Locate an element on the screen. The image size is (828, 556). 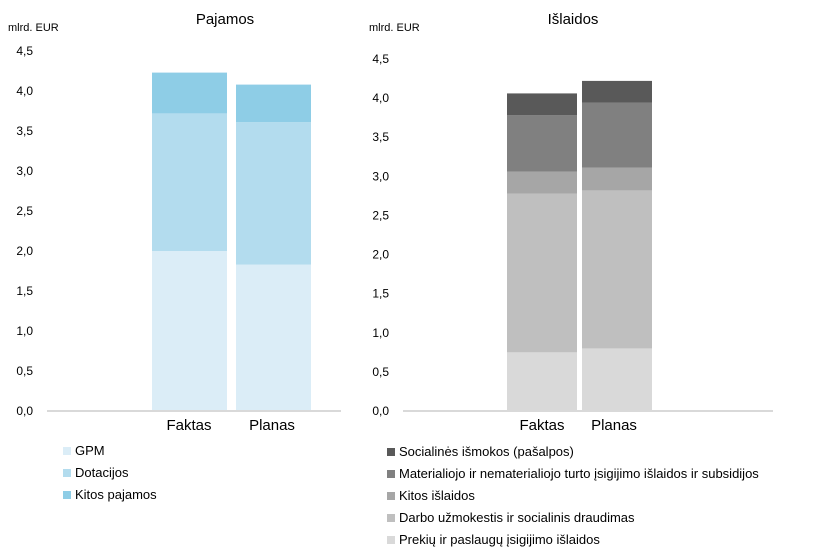
legend-item: Socialinės išmokos (pašalpos) is located at coordinates (573, 452).